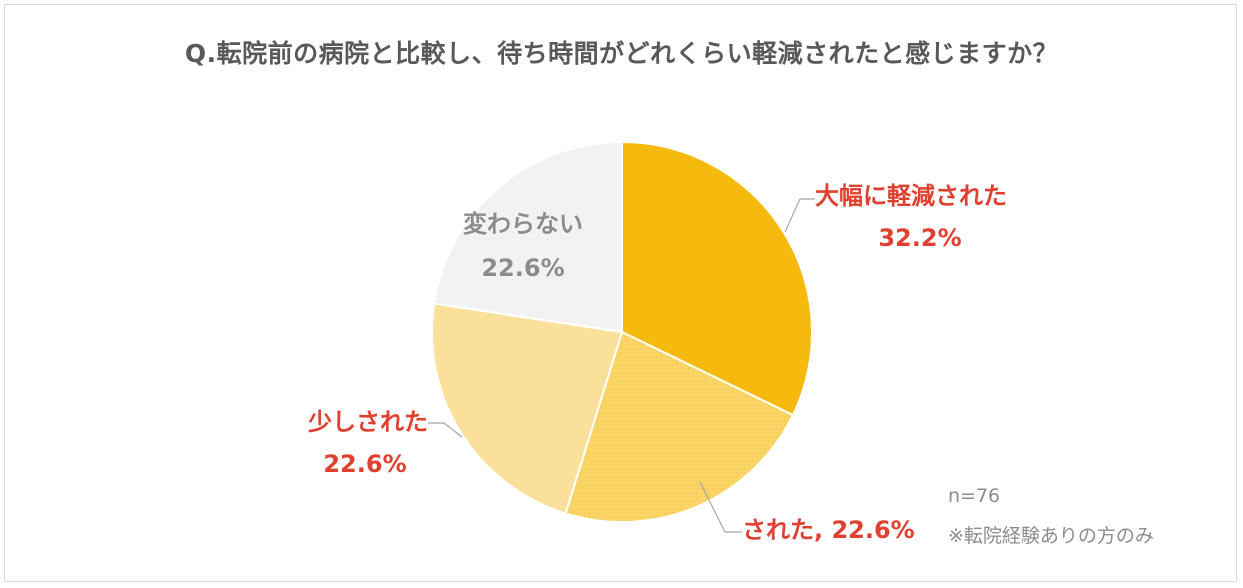 This screenshot has height=588, width=1243. What do you see at coordinates (621, 53) in the screenshot?
I see `chart-title: Q.転院前の病院と比較し、待ち時間がどれくらい軽減されたと感じますか？` at bounding box center [621, 53].